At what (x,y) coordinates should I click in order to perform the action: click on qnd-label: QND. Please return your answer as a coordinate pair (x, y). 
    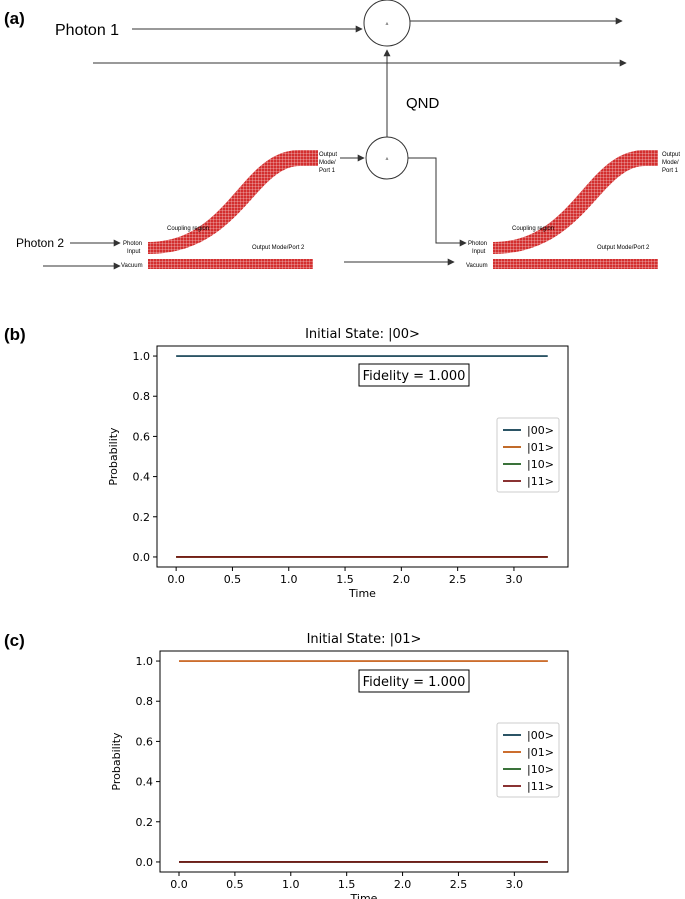
    Looking at the image, I should click on (423, 103).